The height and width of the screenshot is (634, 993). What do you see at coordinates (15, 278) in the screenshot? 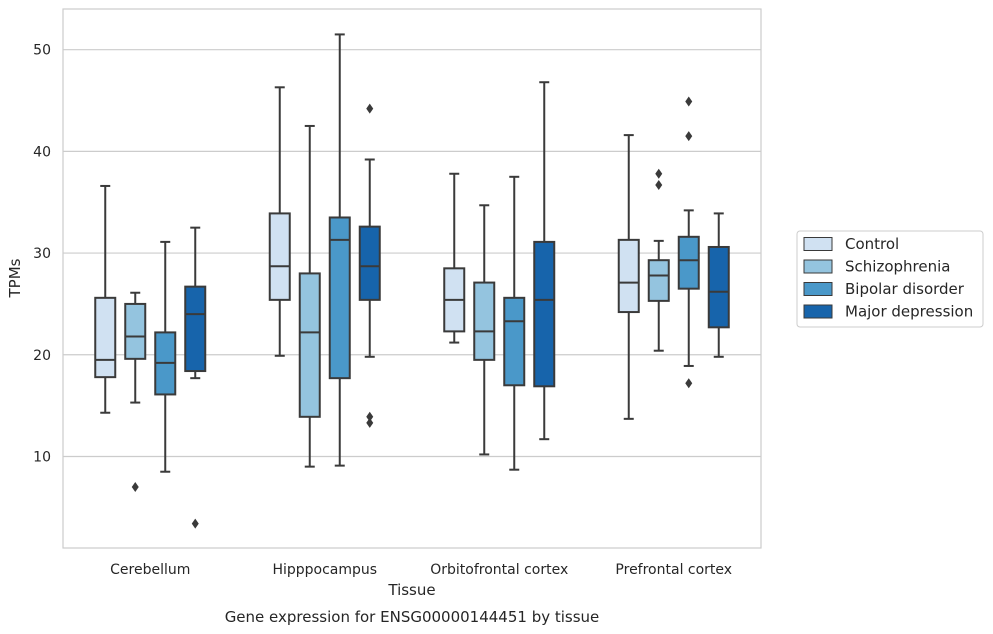
I see `y-axis-label: TPMs` at bounding box center [15, 278].